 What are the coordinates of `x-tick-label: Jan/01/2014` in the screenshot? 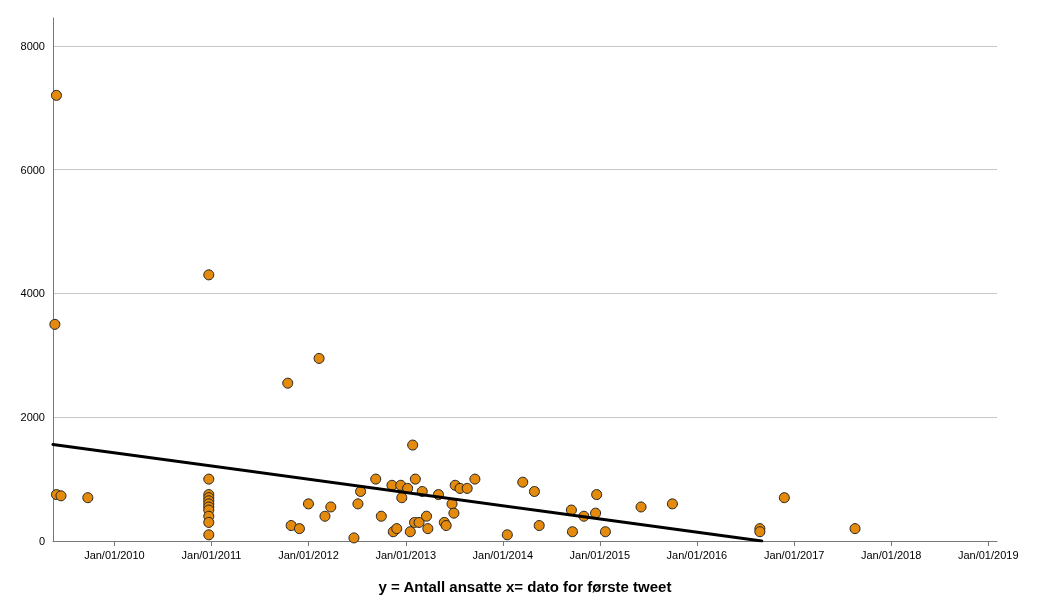 It's located at (503, 554).